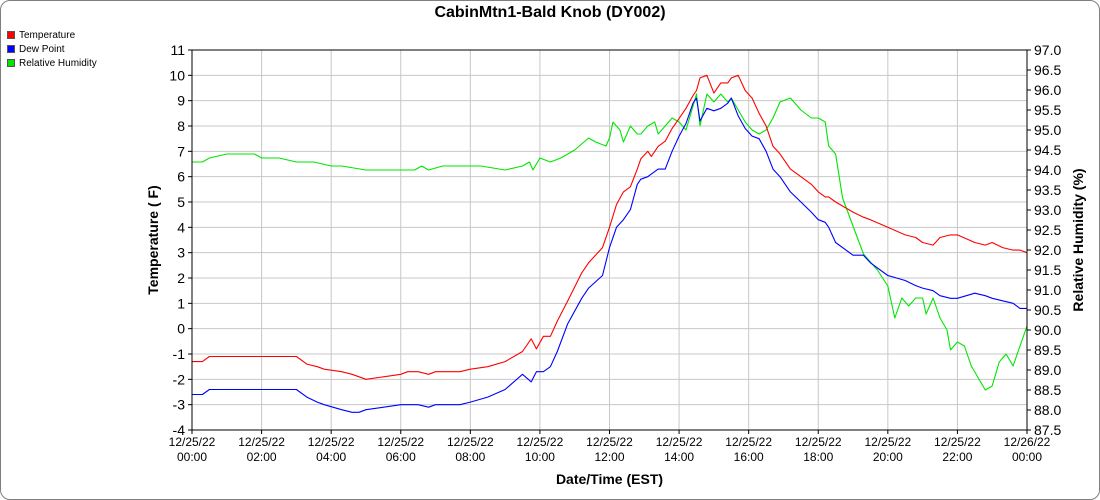  I want to click on legend-label-relative-humidity: Relative Humidity, so click(58, 63).